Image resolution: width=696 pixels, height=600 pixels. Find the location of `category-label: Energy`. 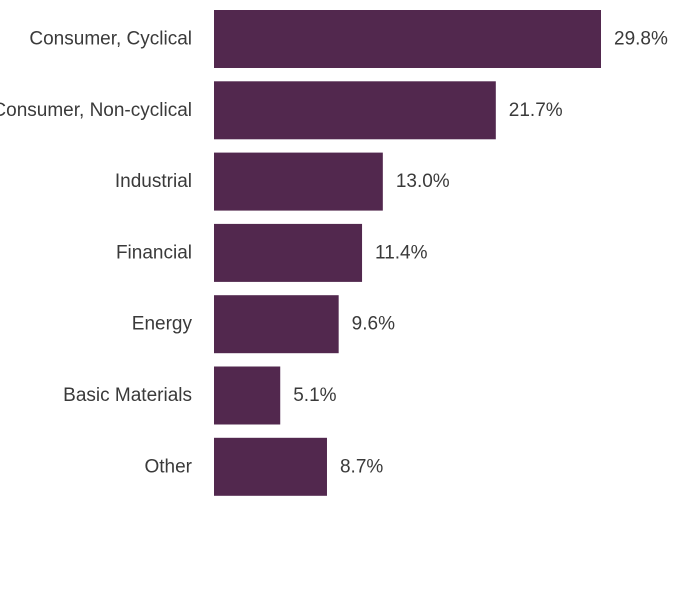

category-label: Energy is located at coordinates (162, 324).